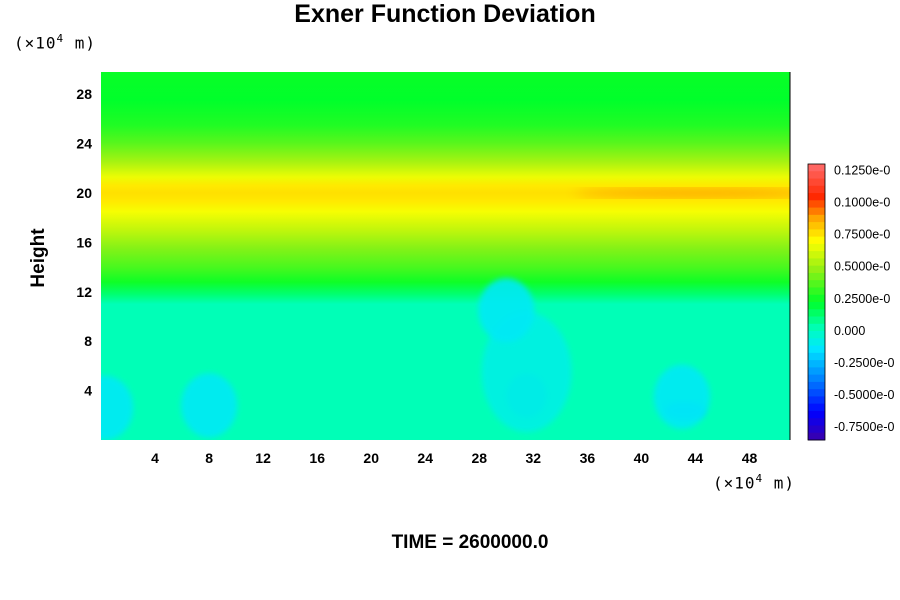 This screenshot has height=600, width=900. What do you see at coordinates (317, 458) in the screenshot?
I see `x-tick-label: 16` at bounding box center [317, 458].